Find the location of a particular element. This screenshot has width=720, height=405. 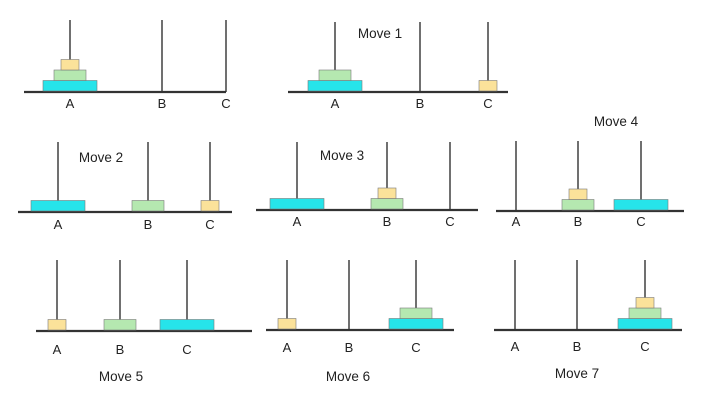

move-title: Move 5 is located at coordinates (121, 376).